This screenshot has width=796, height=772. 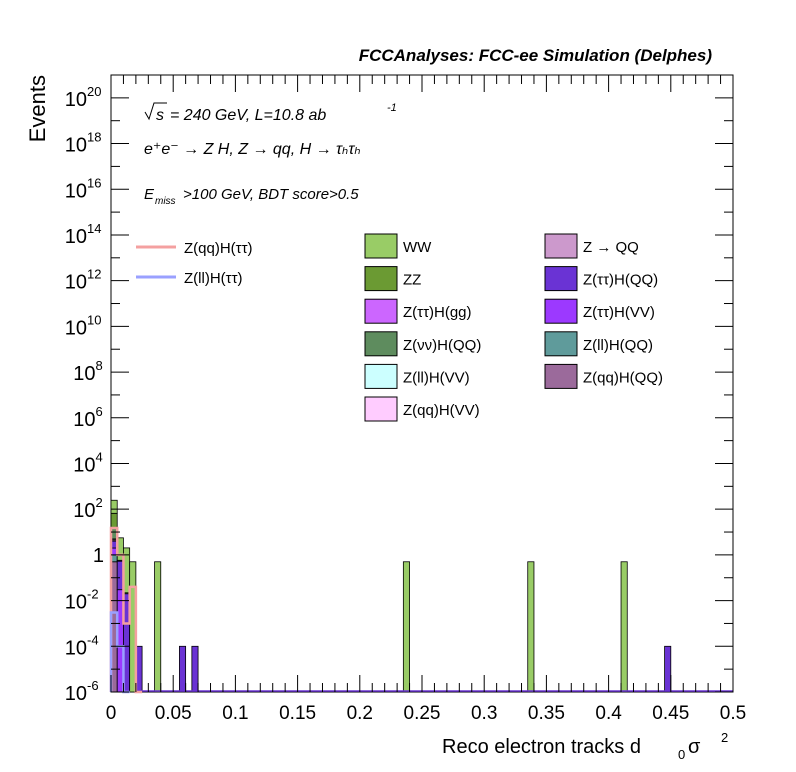 I want to click on svg-text: 4, so click(x=99, y=456).